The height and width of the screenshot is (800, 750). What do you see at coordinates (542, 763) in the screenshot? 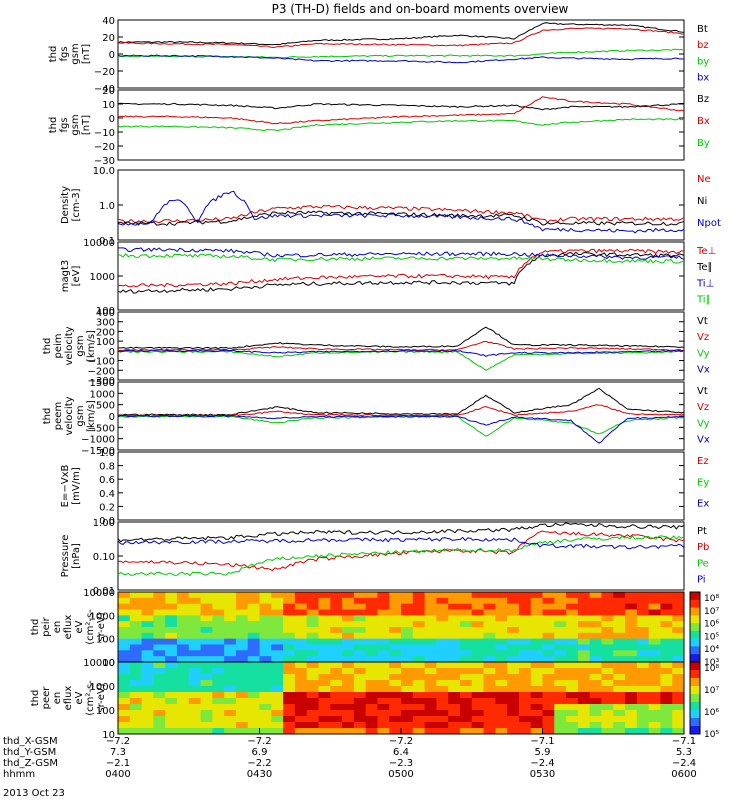
I see `x-row-value: −2.4` at bounding box center [542, 763].